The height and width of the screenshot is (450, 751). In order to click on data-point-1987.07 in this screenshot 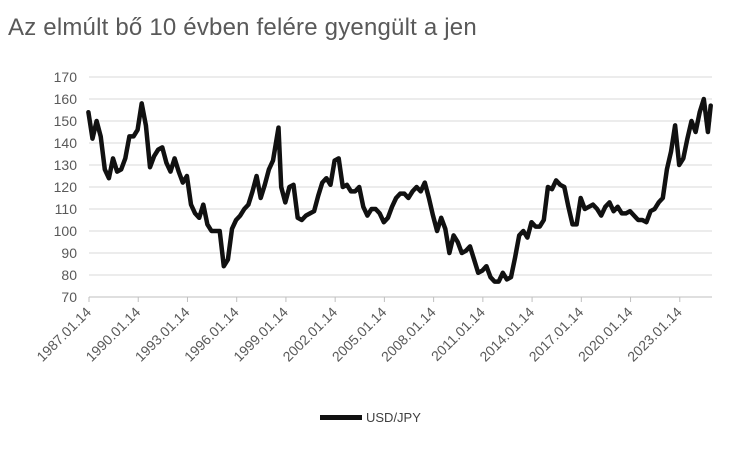, I will do `click(97, 121)`.